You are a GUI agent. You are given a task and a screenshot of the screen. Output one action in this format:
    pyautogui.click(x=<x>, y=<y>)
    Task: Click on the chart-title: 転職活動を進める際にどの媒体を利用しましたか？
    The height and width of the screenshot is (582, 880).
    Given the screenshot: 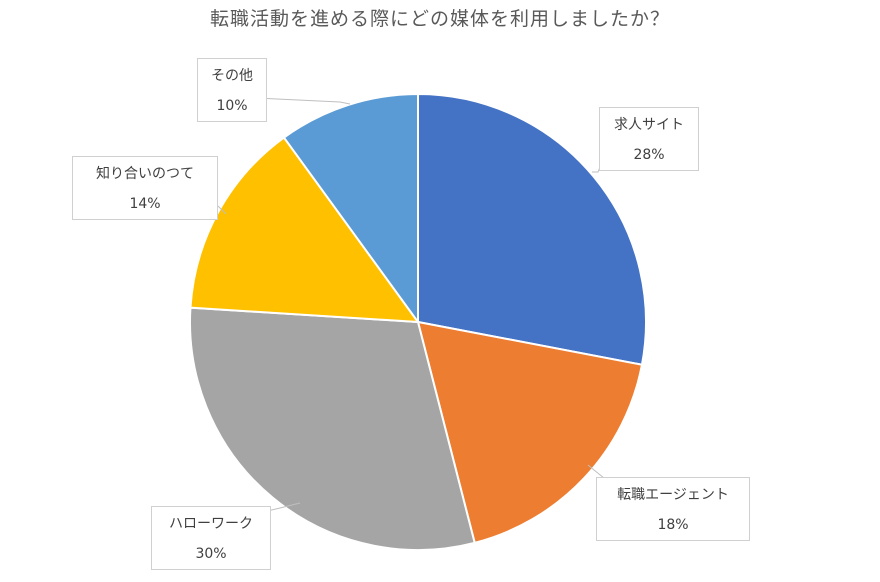 What is the action you would take?
    pyautogui.click(x=439, y=19)
    